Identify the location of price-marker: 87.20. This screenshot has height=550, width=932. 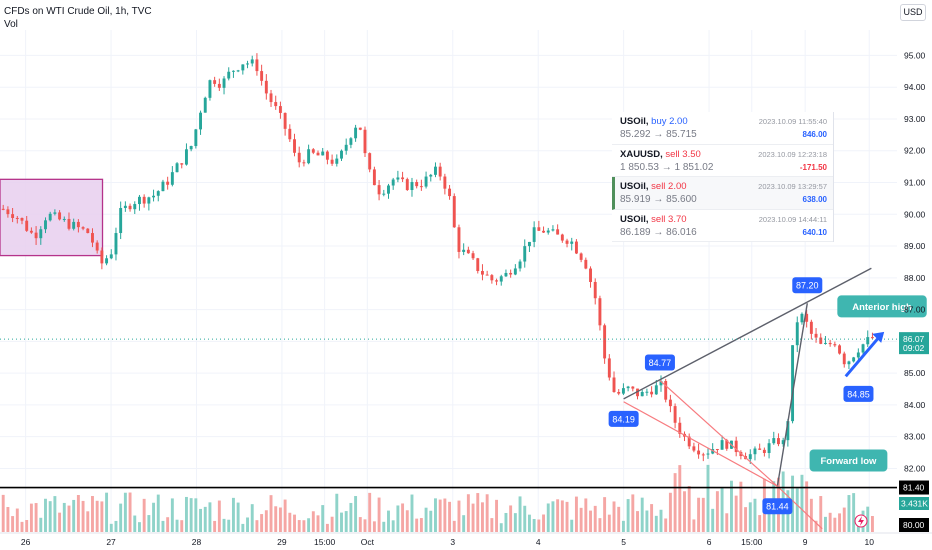
(807, 285).